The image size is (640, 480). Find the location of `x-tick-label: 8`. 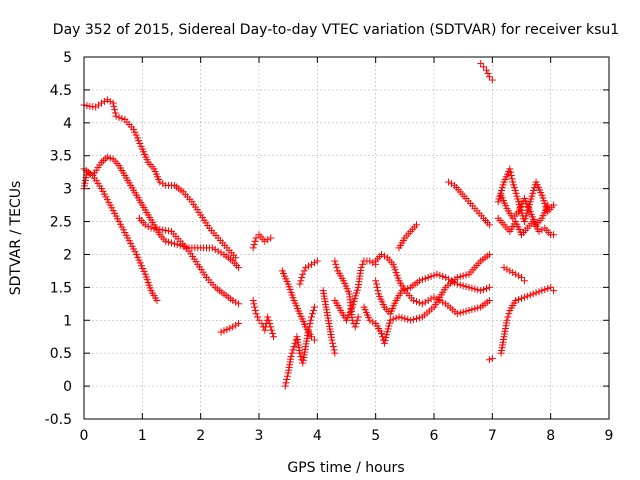

x-tick-label: 8 is located at coordinates (550, 436).